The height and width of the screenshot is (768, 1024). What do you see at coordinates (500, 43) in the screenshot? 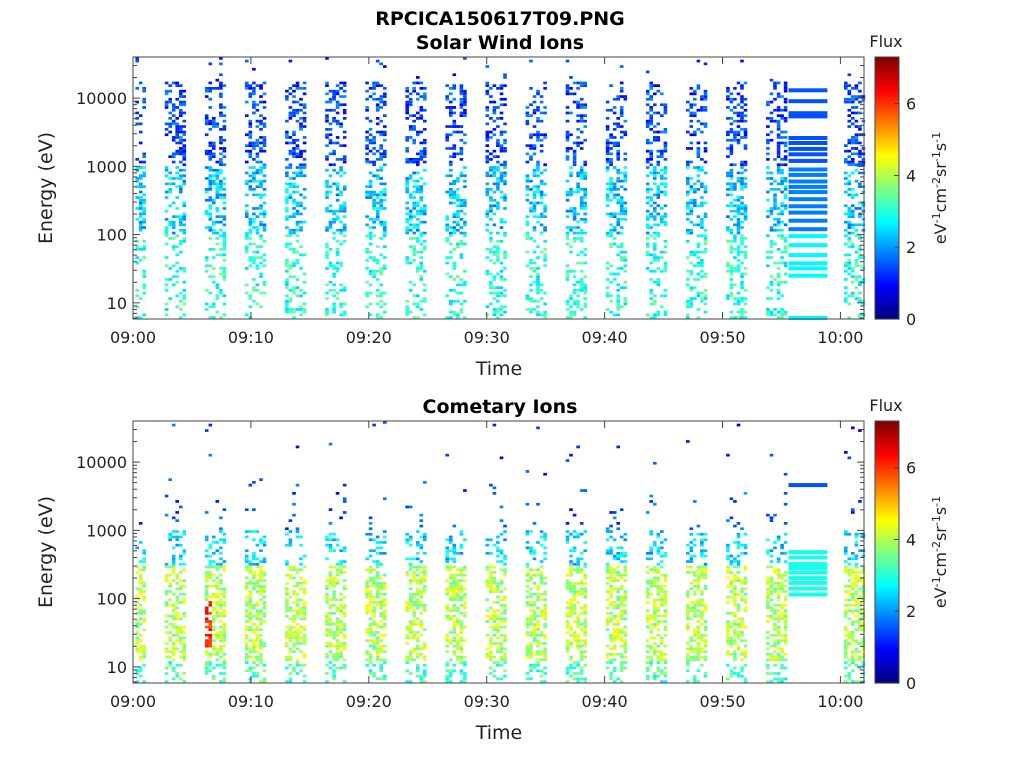
I see `solar-wind-title: Solar Wind Ions` at bounding box center [500, 43].